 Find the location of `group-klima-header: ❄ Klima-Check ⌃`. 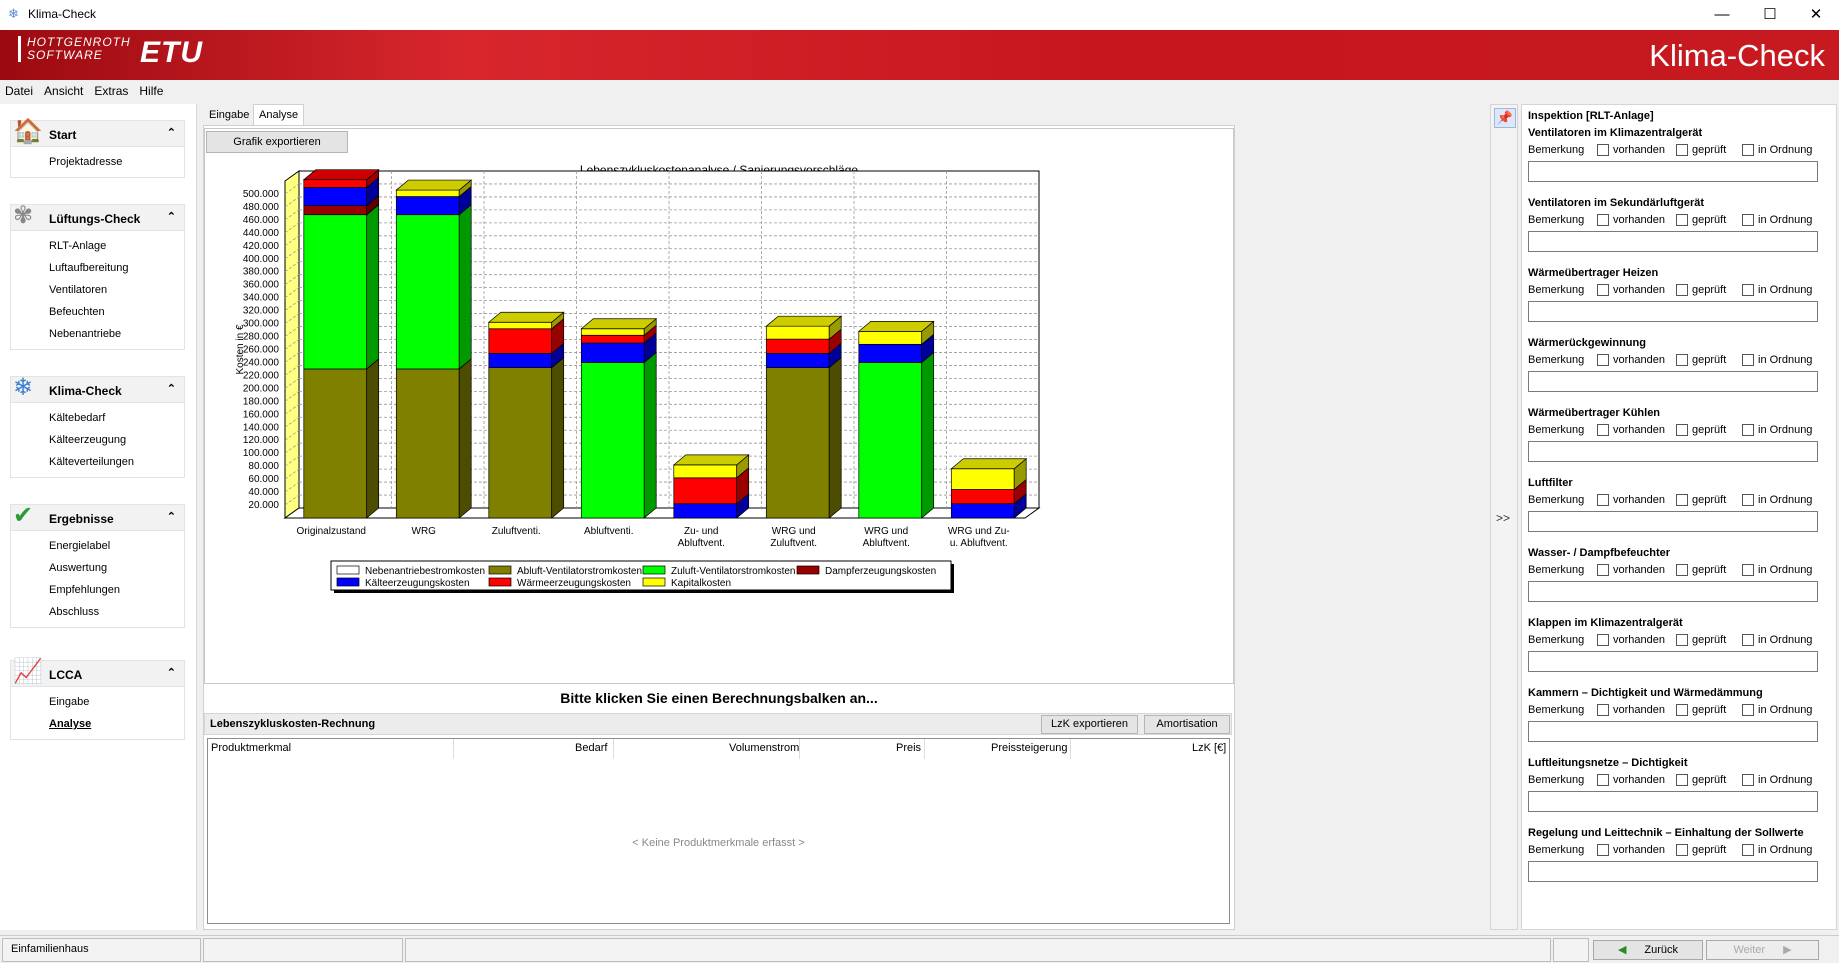

group-klima-header: ❄ Klima-Check ⌃ is located at coordinates (97, 388).